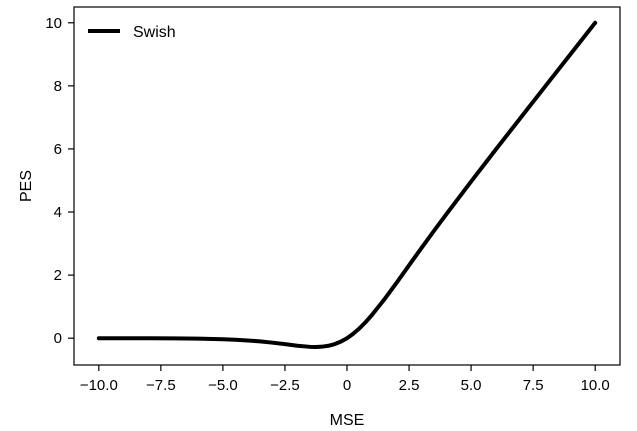 The width and height of the screenshot is (637, 431). What do you see at coordinates (26, 186) in the screenshot?
I see `y-axis-label: PES` at bounding box center [26, 186].